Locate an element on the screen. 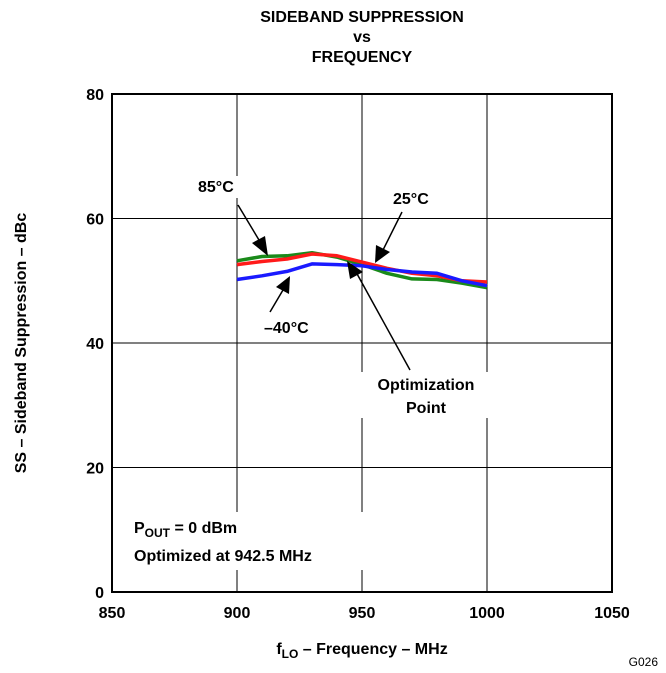 This screenshot has width=666, height=673. x-tick-label: 850 is located at coordinates (112, 613).